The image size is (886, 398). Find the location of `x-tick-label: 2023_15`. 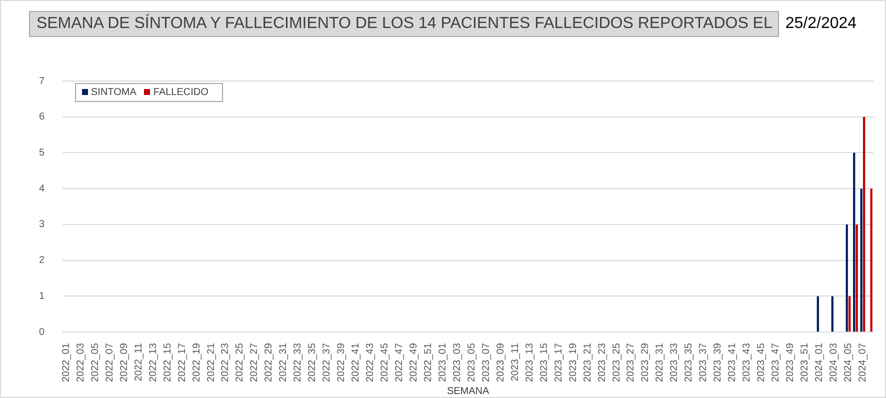

x-tick-label: 2023_15 is located at coordinates (544, 362).